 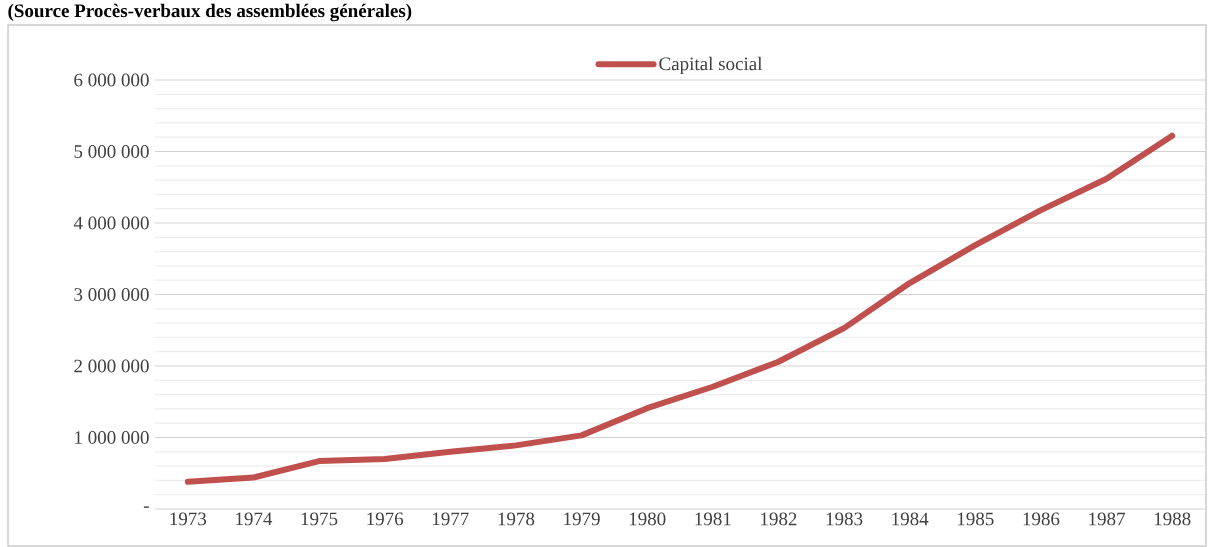 I want to click on y-tick-label: 6 000 000, so click(x=111, y=80).